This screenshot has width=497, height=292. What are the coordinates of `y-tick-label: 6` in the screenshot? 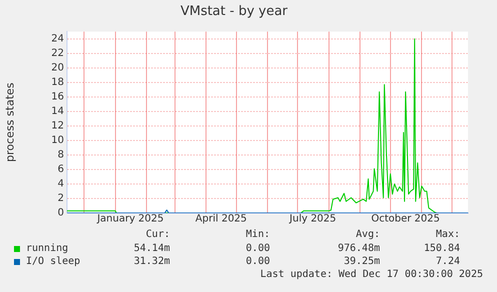 It's located at (61, 170).